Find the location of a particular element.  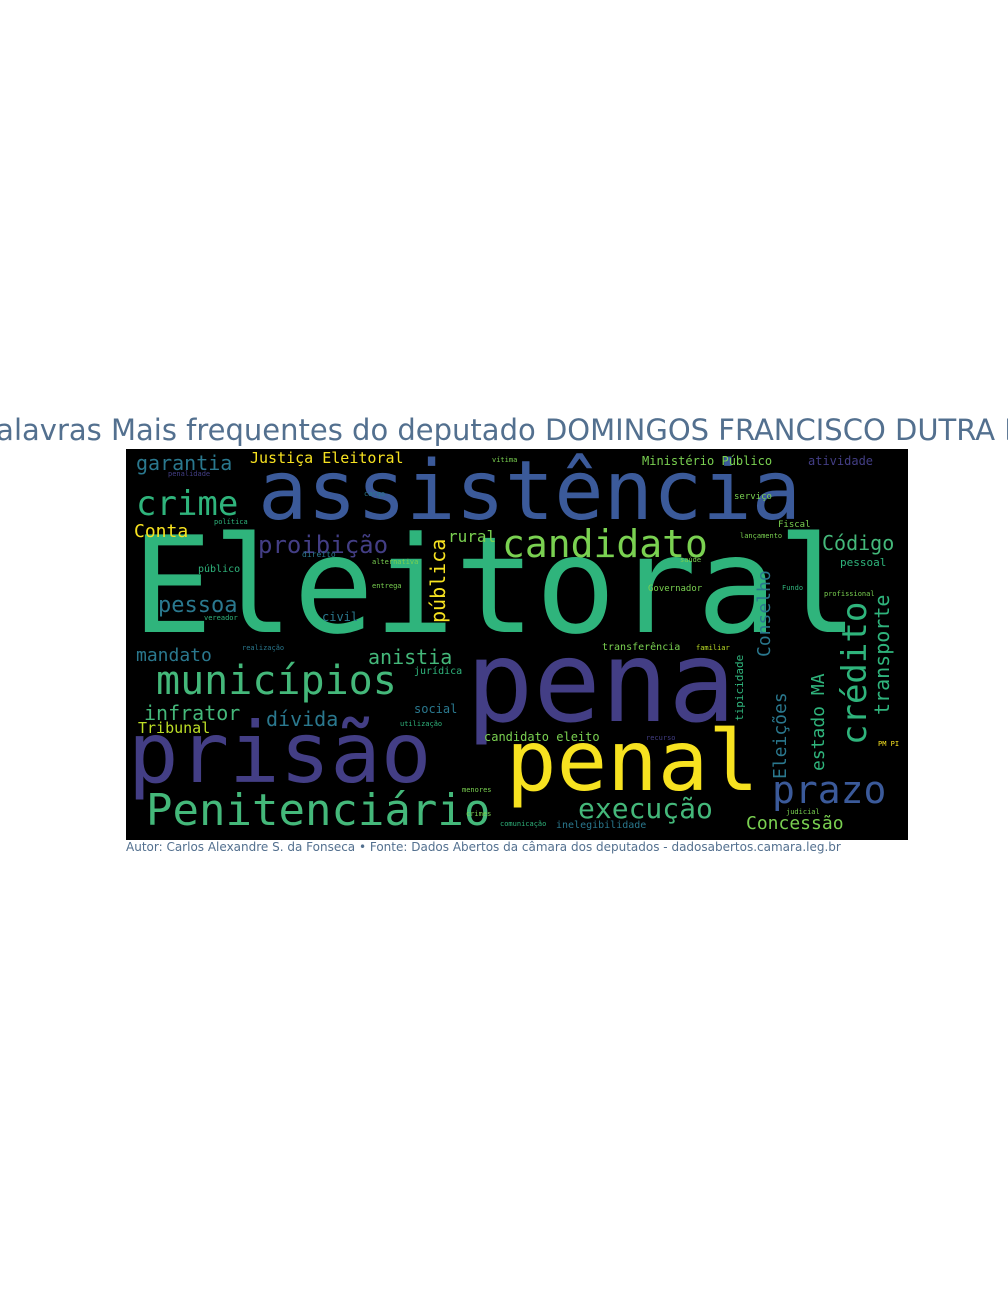

word-transporte: transporte is located at coordinates (882, 654).